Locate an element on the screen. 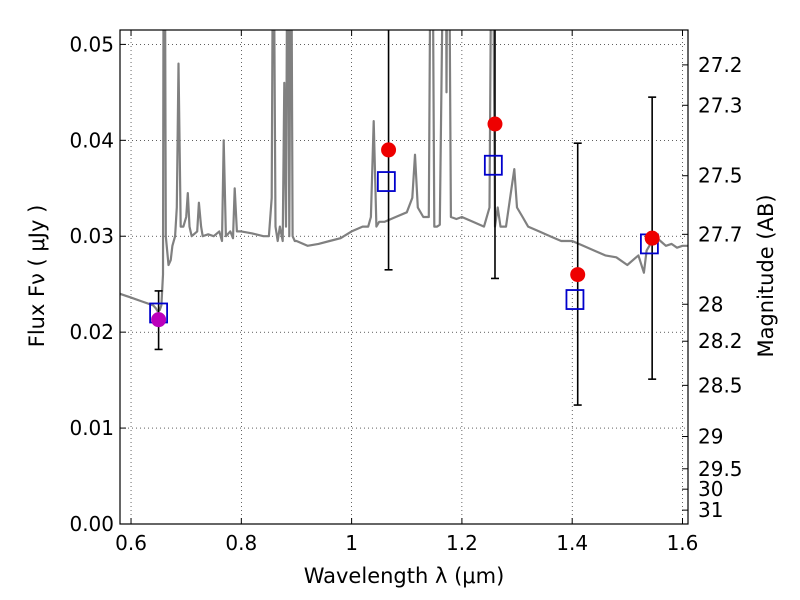 The height and width of the screenshot is (600, 800). y-tick-label: 0.00 is located at coordinates (91, 524).